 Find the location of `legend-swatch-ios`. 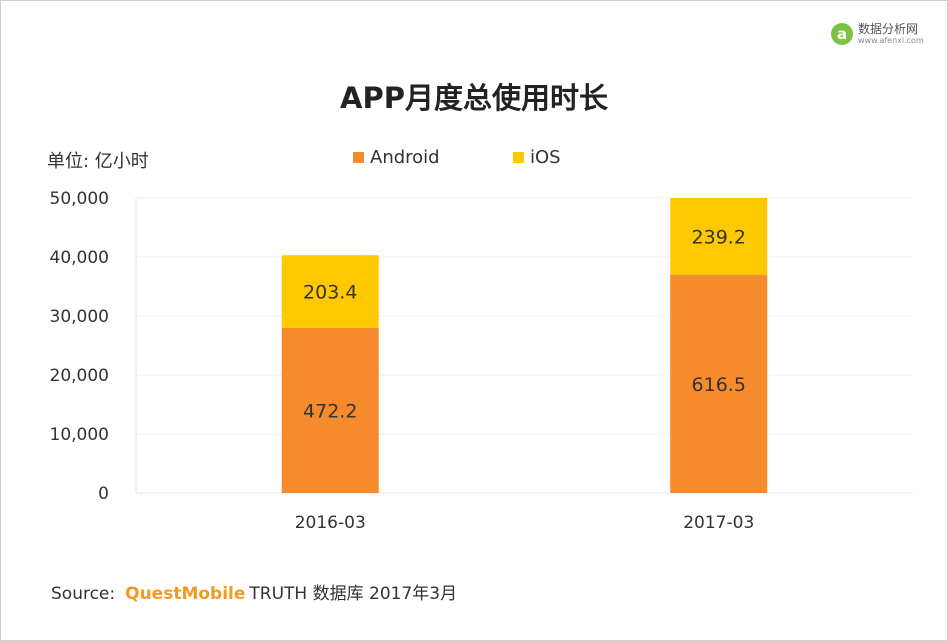

legend-swatch-ios is located at coordinates (518, 157).